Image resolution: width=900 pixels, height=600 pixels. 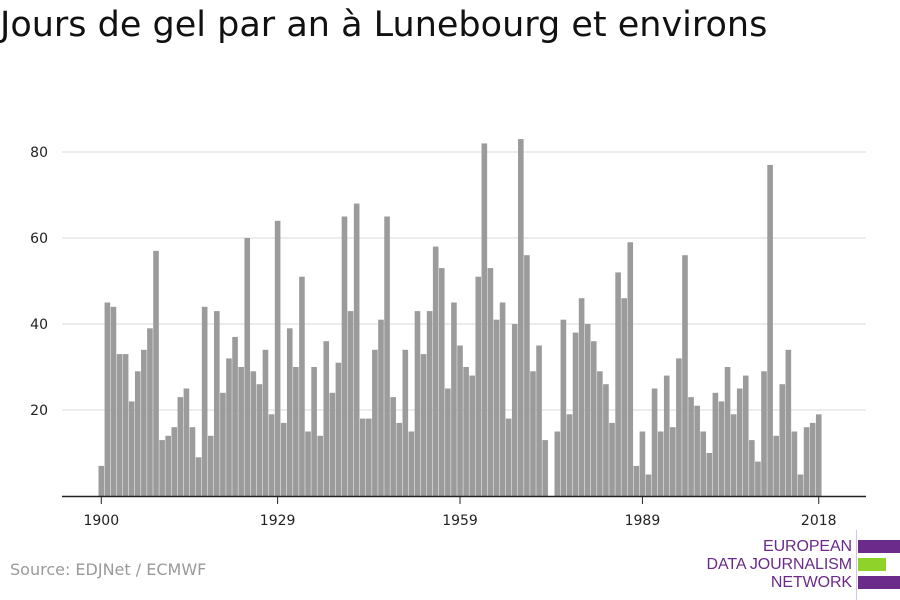 What do you see at coordinates (666, 435) in the screenshot?
I see `bar-1993` at bounding box center [666, 435].